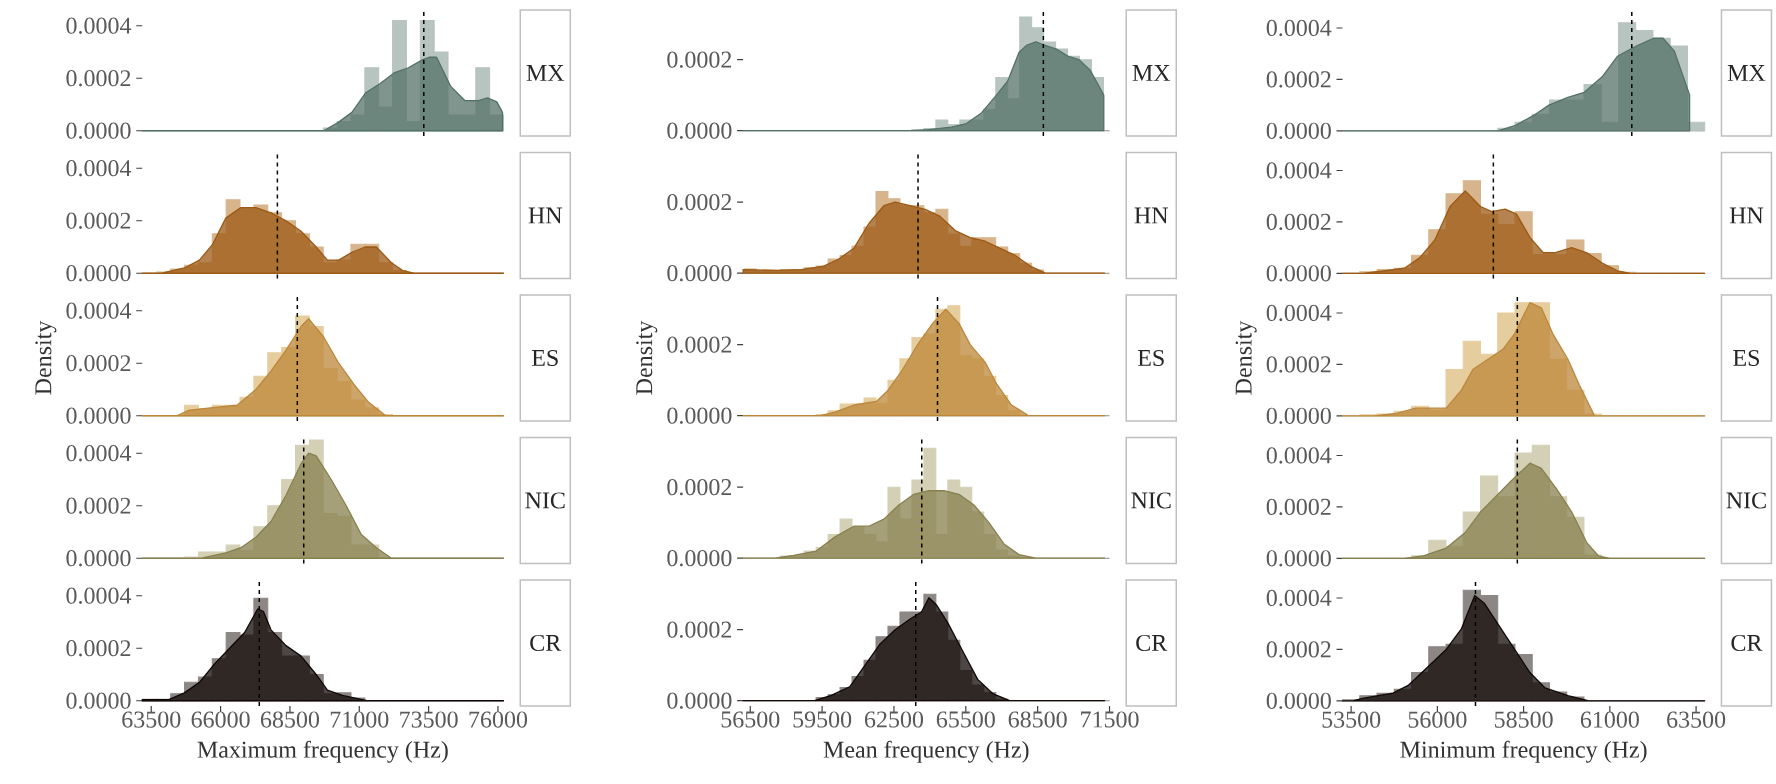  What do you see at coordinates (220, 719) in the screenshot?
I see `x-tick-label: 66000` at bounding box center [220, 719].